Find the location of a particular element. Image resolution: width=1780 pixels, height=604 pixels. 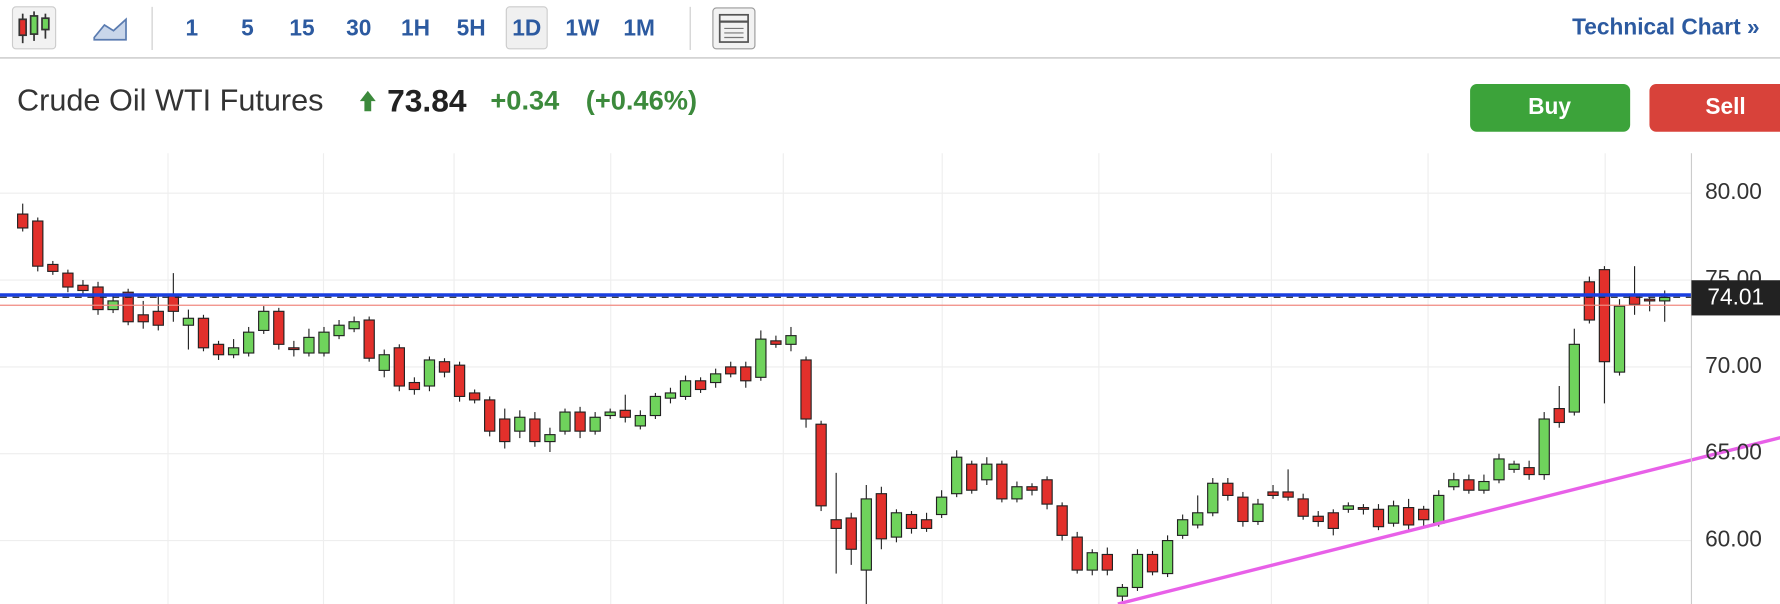

buy-button: Buy is located at coordinates (1550, 108).